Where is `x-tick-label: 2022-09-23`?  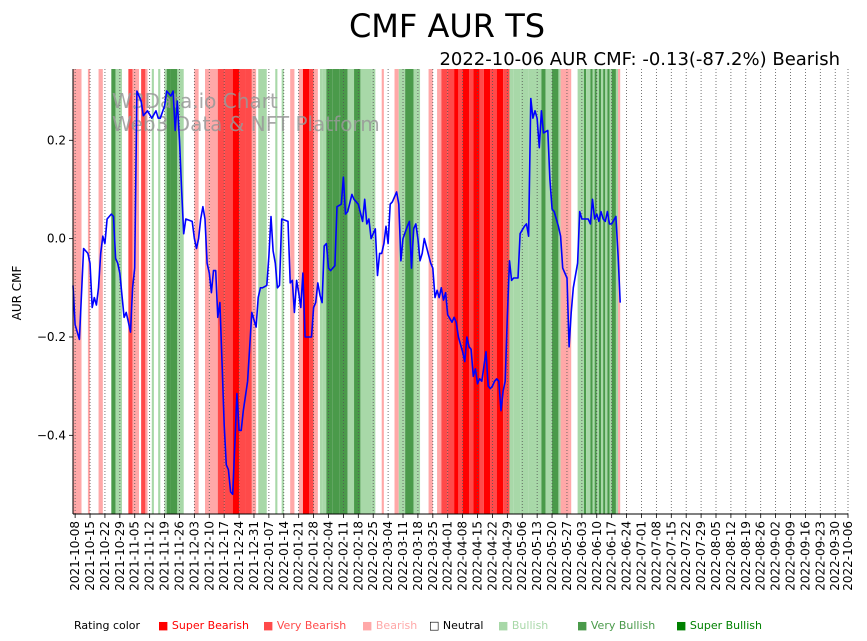
x-tick-label: 2022-09-23 is located at coordinates (820, 556).